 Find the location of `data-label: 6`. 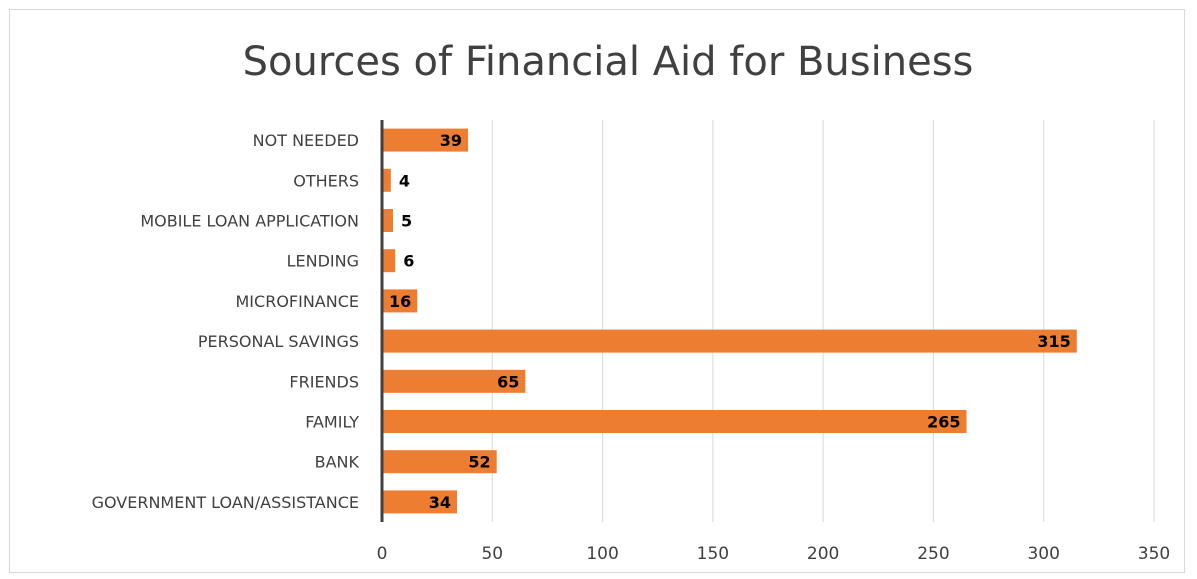

data-label: 6 is located at coordinates (408, 261).